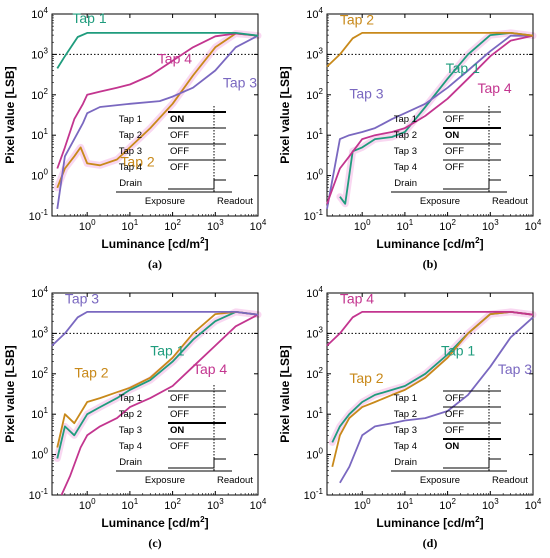 This screenshot has height=558, width=550. I want to click on panel-caption: (b), so click(430, 264).